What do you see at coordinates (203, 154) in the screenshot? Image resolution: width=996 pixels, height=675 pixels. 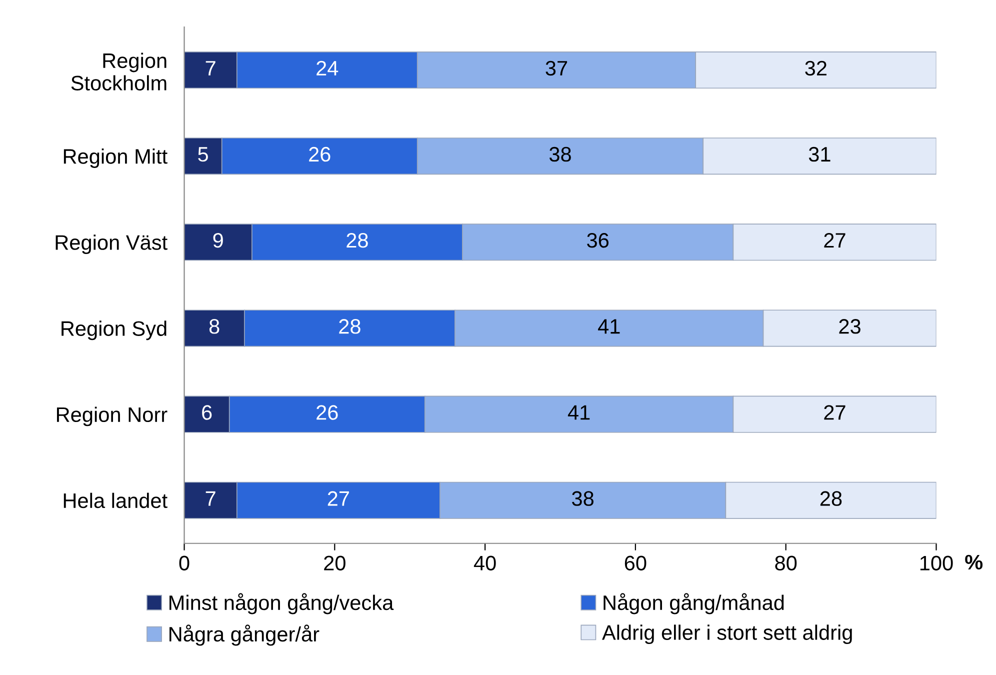 I see `data-label: 5` at bounding box center [203, 154].